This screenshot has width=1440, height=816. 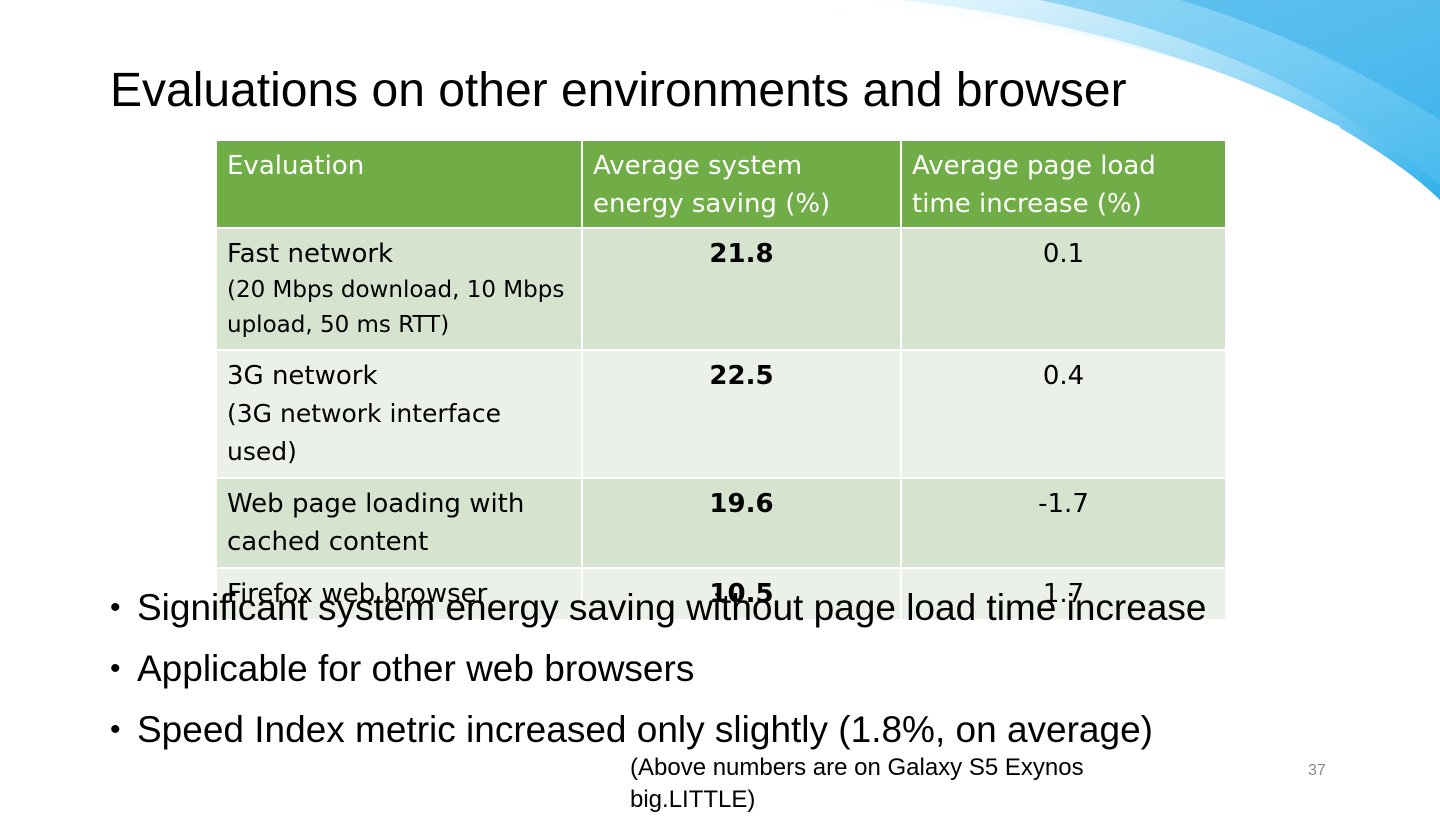 I want to click on load-time-increase-value: 0.4, so click(x=1063, y=414).